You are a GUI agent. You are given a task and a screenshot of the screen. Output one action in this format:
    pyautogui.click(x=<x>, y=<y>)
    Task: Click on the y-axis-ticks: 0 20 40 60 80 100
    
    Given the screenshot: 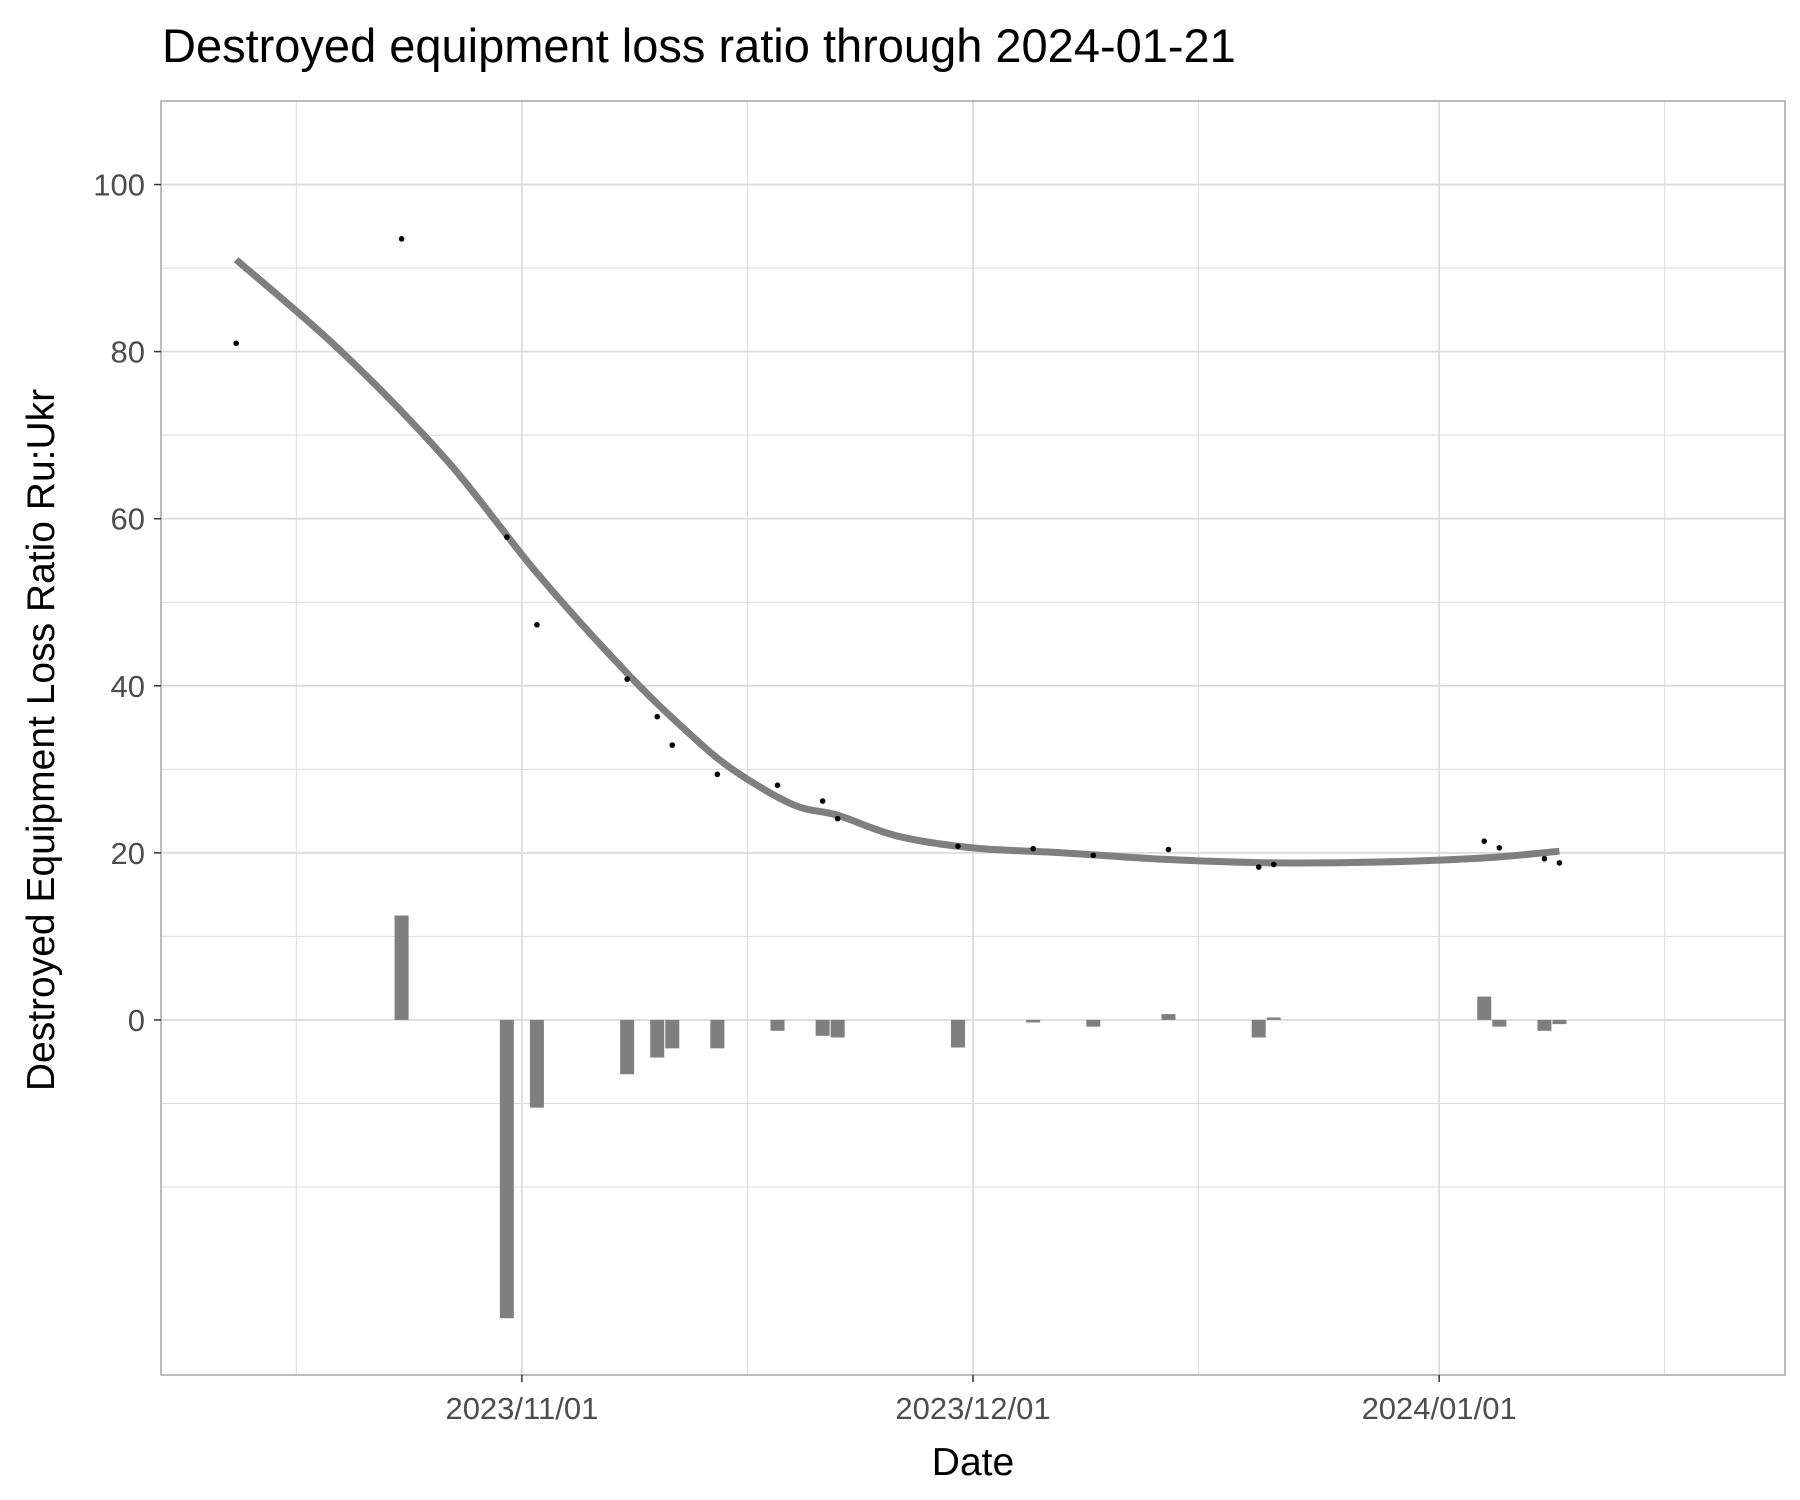 What is the action you would take?
    pyautogui.click(x=127, y=603)
    